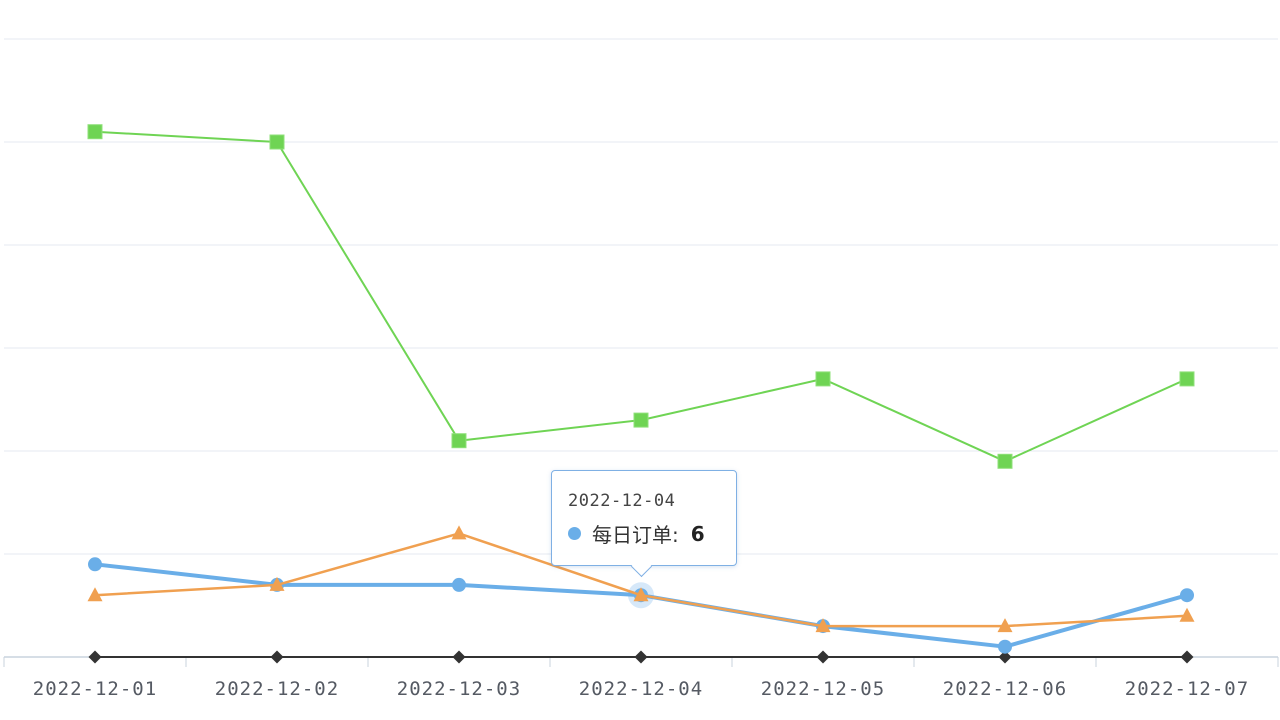  What do you see at coordinates (574, 533) in the screenshot?
I see `tooltip-series-dot` at bounding box center [574, 533].